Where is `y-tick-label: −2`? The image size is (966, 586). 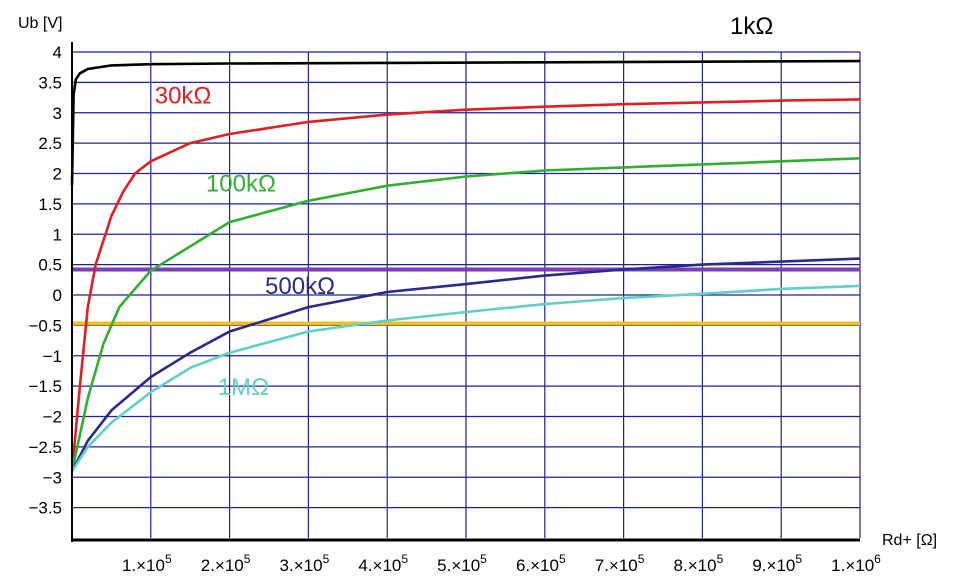
y-tick-label: −2 is located at coordinates (52, 417).